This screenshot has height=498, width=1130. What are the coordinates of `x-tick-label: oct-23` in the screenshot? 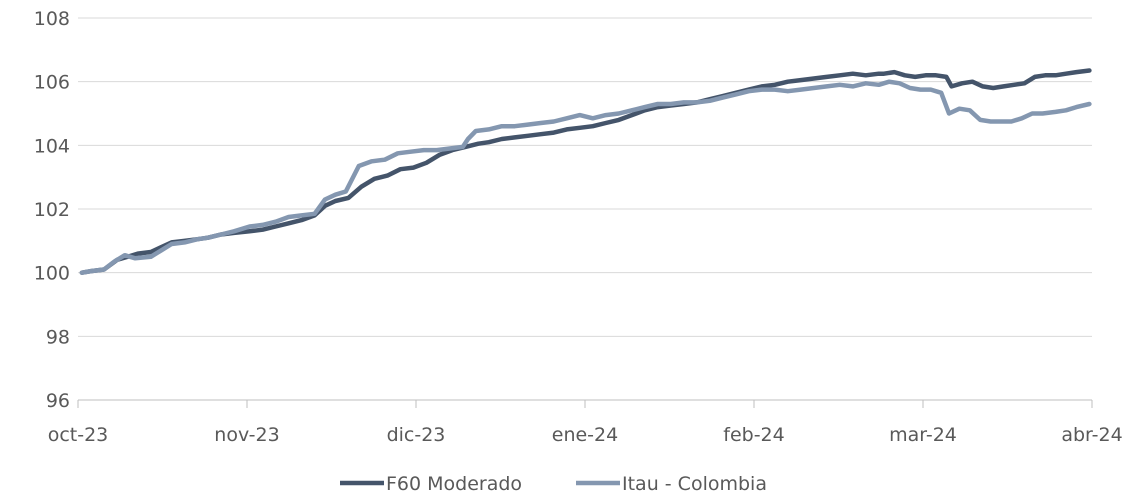 It's located at (78, 435).